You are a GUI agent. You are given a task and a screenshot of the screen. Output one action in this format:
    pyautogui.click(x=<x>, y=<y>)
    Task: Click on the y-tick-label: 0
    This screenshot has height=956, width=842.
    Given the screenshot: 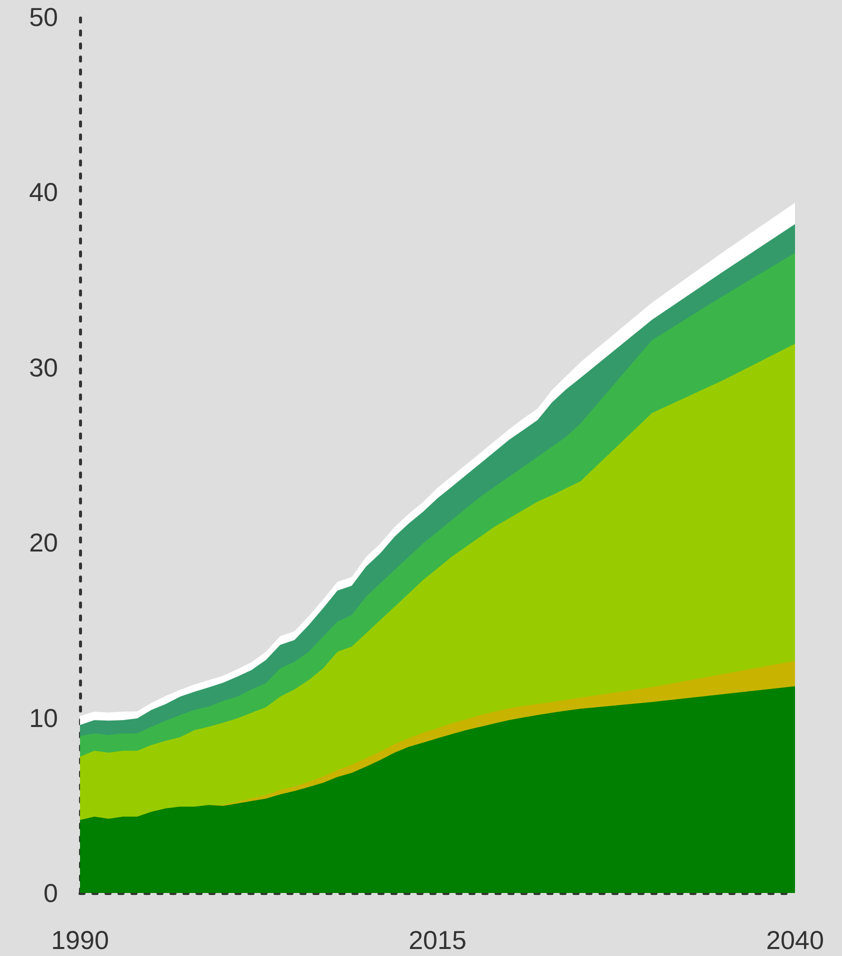 What is the action you would take?
    pyautogui.click(x=51, y=893)
    